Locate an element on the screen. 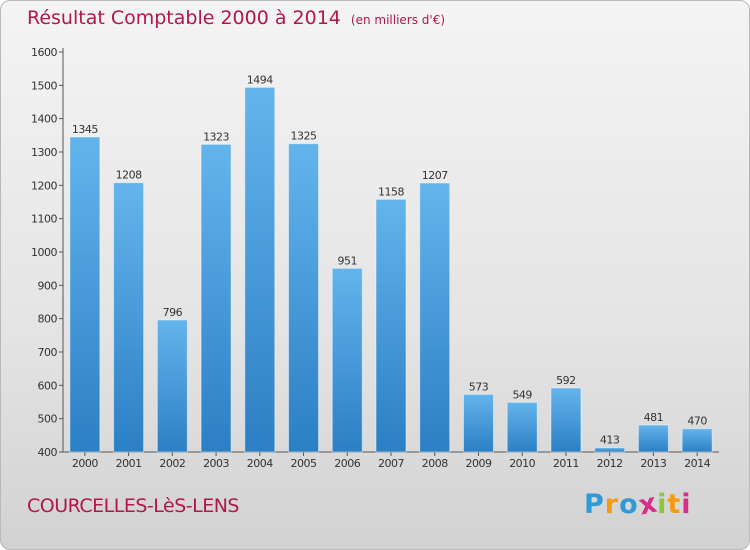 The width and height of the screenshot is (750, 550). logo-letter: P is located at coordinates (594, 504).